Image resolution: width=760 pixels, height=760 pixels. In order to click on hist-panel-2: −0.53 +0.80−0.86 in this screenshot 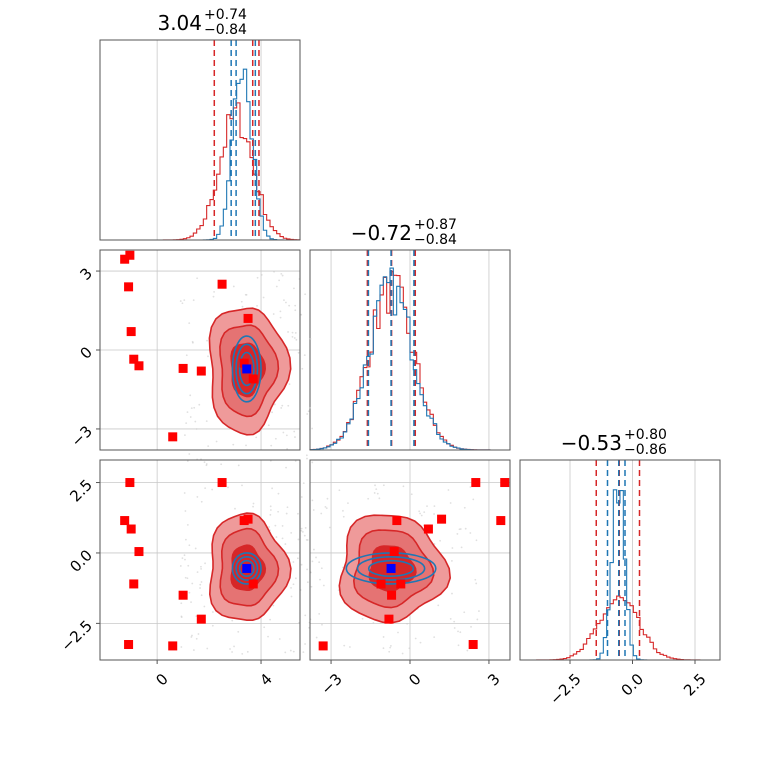, I will do `click(620, 544)`.